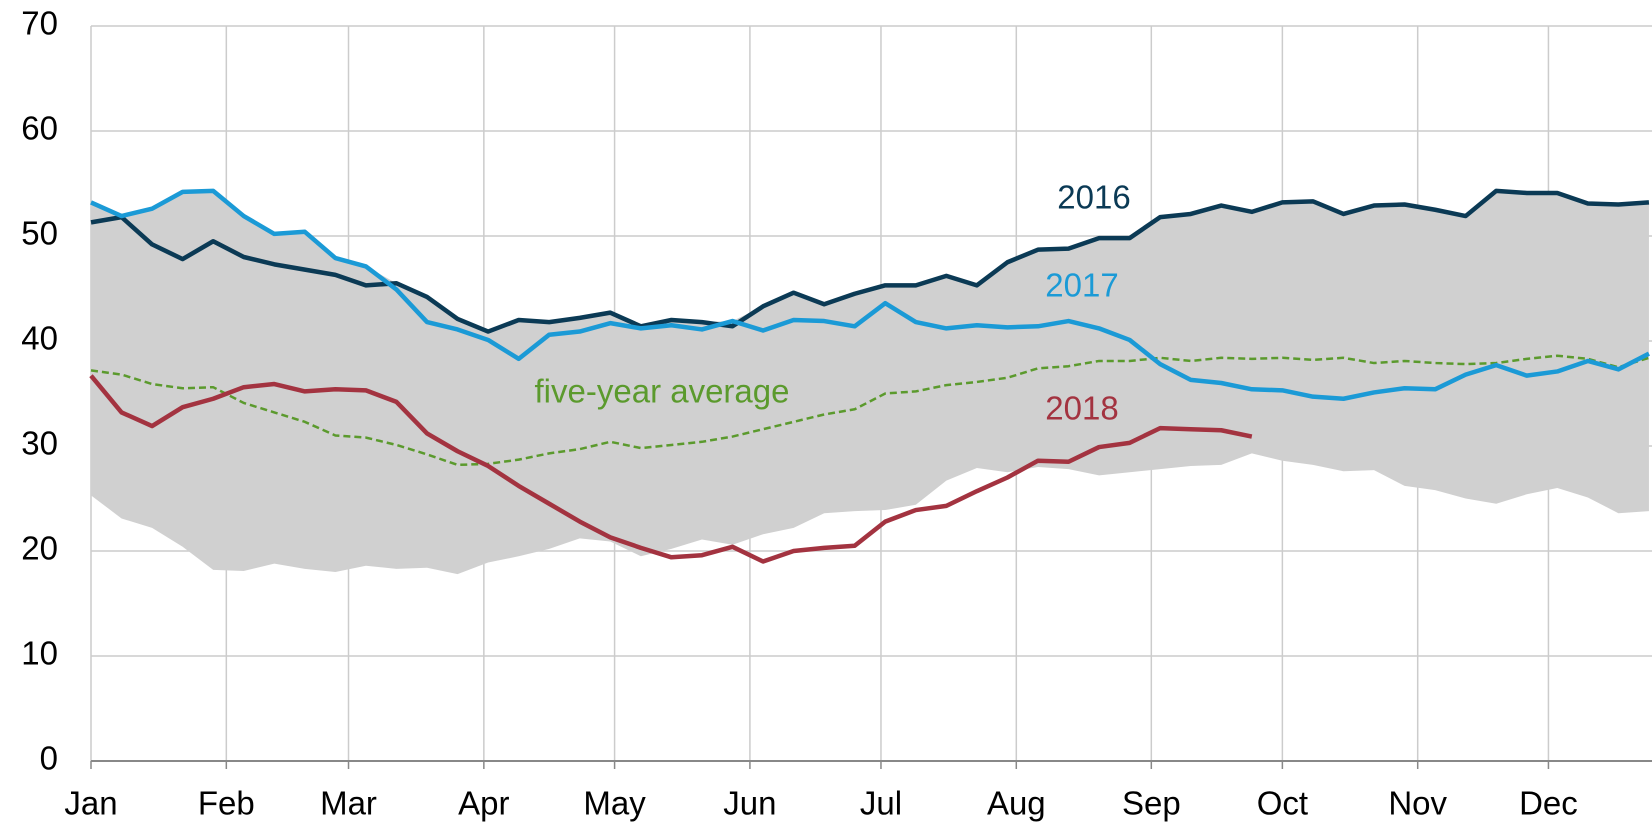 This screenshot has width=1652, height=825. I want to click on series-line, so click(870, 410).